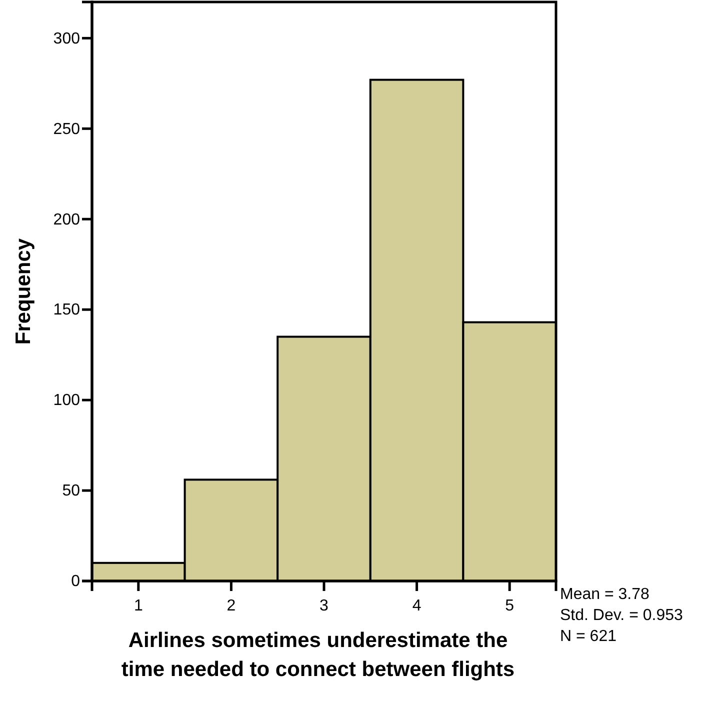  What do you see at coordinates (66, 129) in the screenshot?
I see `y-tick-label: 250` at bounding box center [66, 129].